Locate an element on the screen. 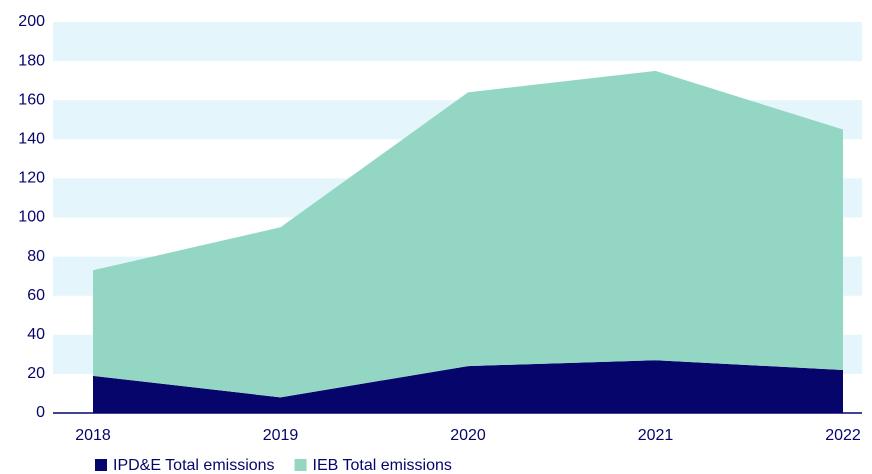 The height and width of the screenshot is (474, 872). y-tick-label: 80 is located at coordinates (36, 256).